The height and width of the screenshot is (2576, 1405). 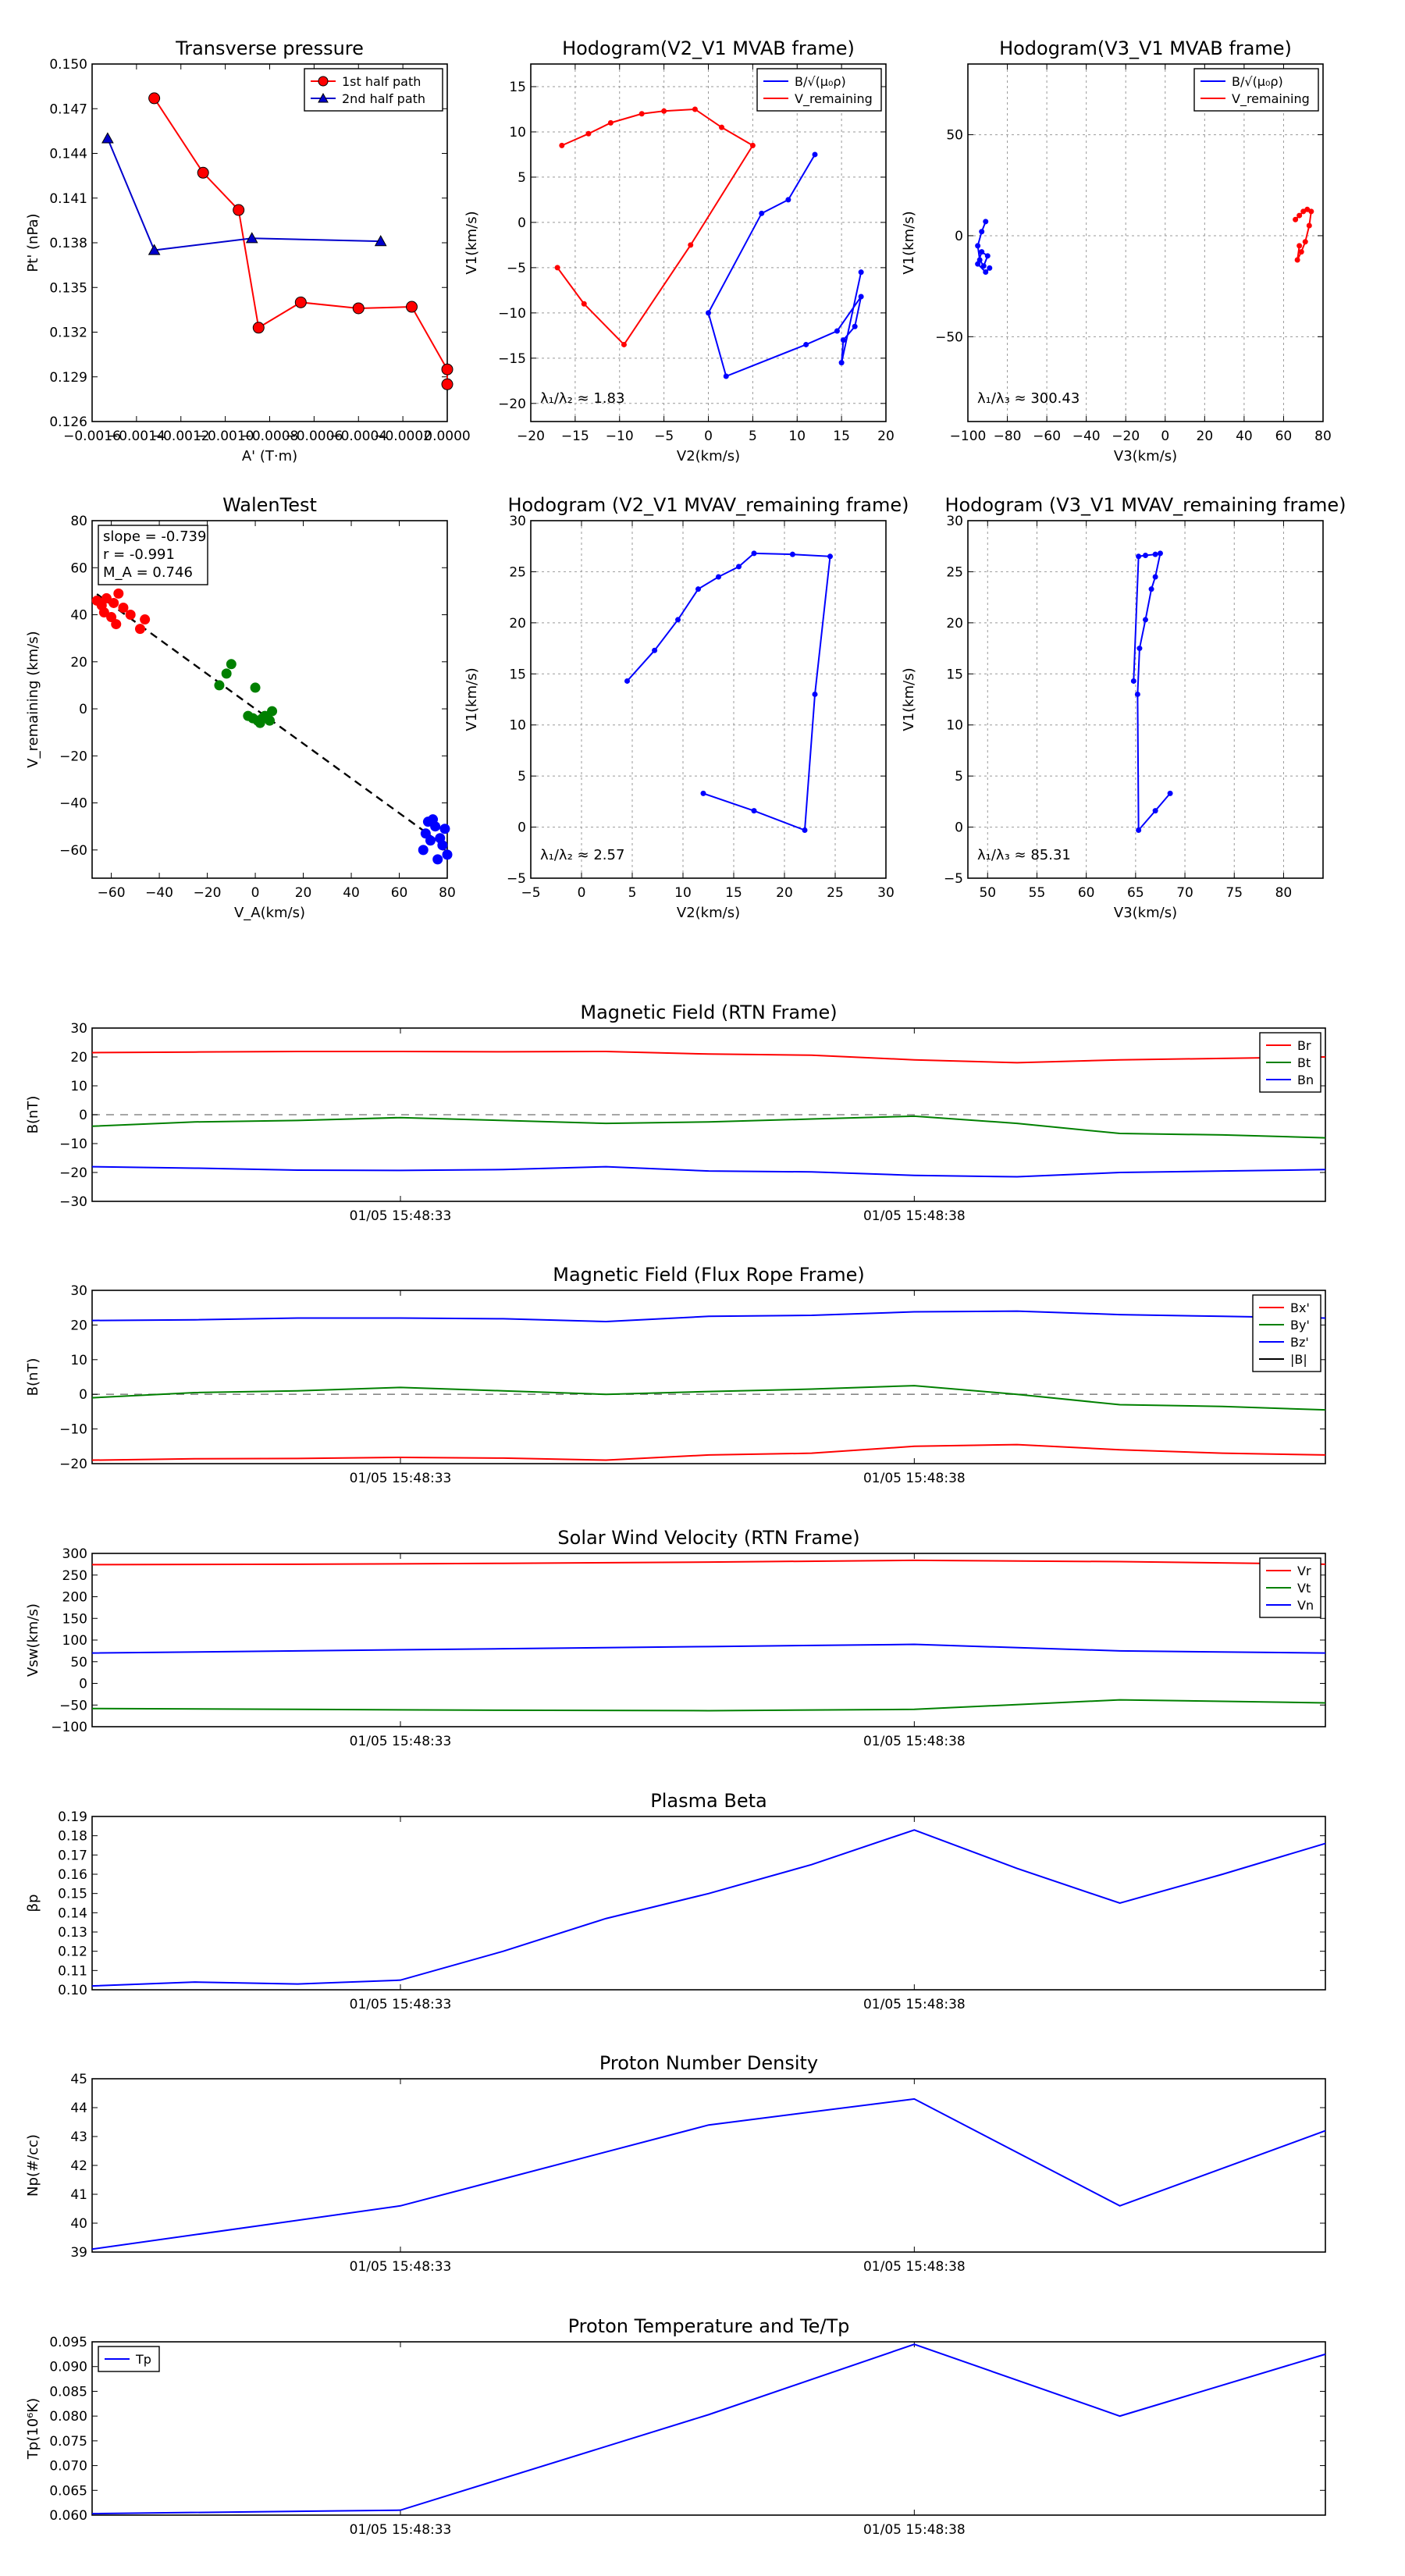 I want to click on series-line-B/√(μ₀ρ), so click(x=983, y=247).